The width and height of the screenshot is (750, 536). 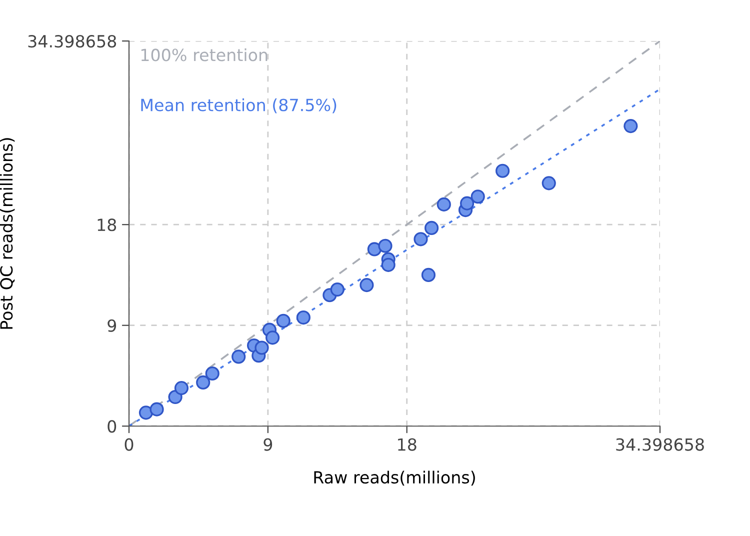 What do you see at coordinates (107, 225) in the screenshot?
I see `y-tick-label: 18` at bounding box center [107, 225].